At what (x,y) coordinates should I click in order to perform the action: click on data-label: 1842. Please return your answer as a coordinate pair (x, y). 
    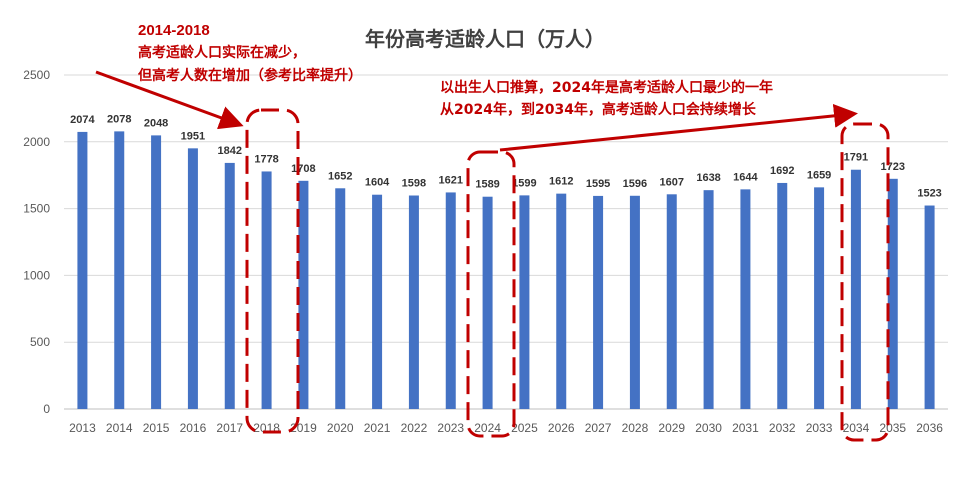
    Looking at the image, I should click on (230, 151).